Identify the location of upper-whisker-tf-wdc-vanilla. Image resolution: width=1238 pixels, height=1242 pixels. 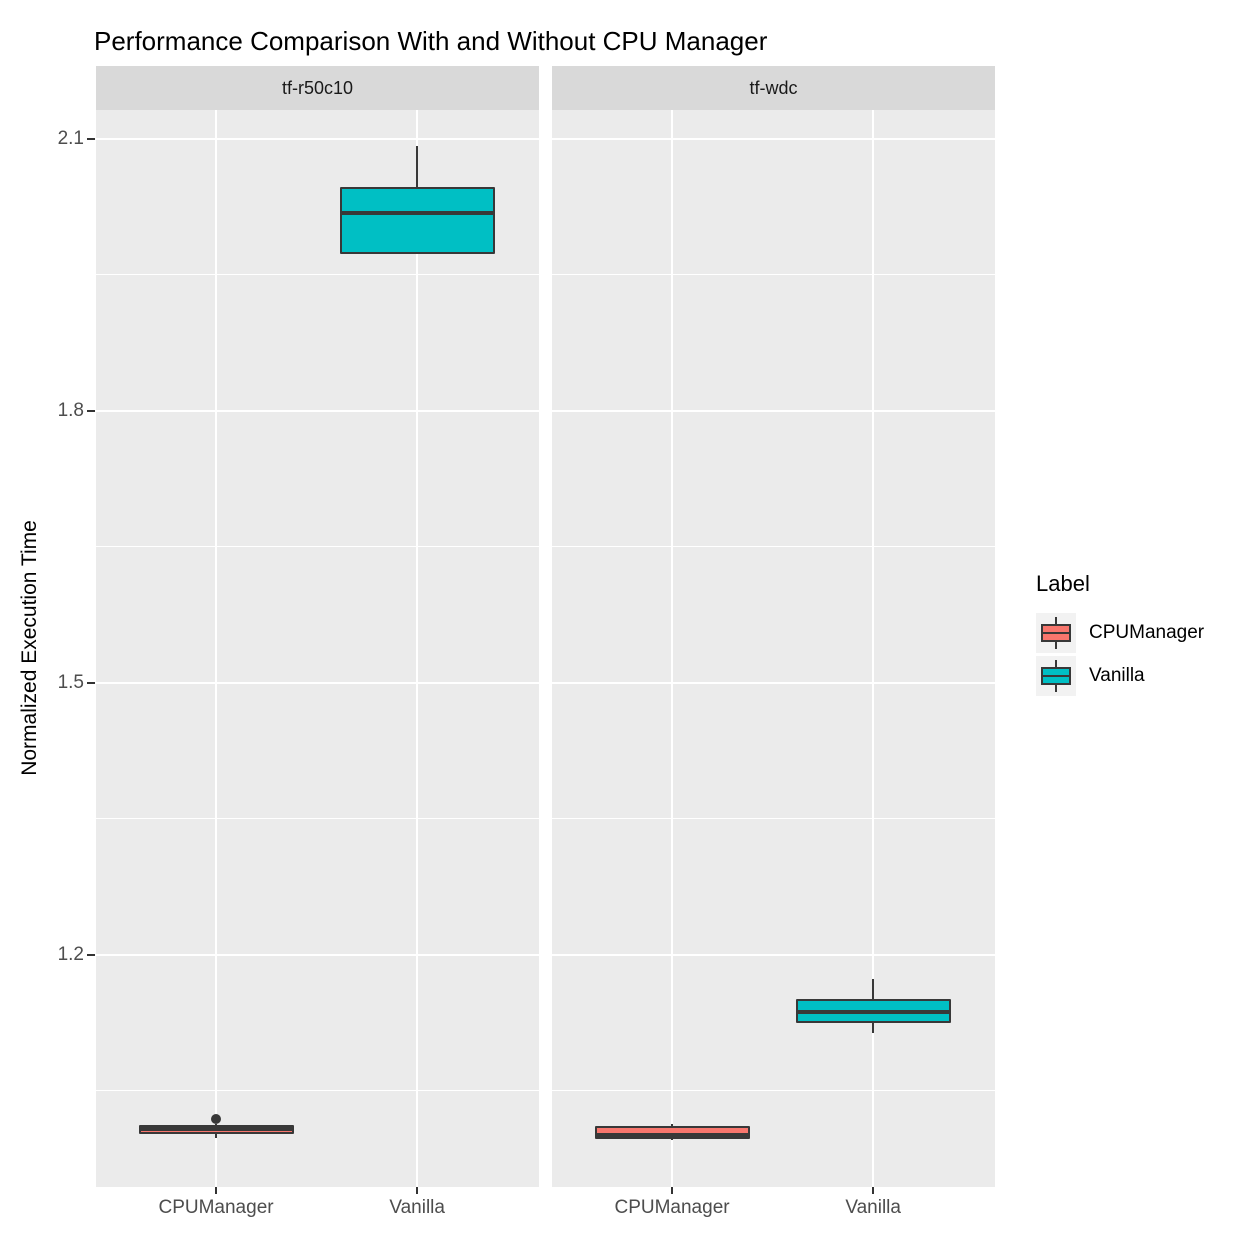
(873, 989).